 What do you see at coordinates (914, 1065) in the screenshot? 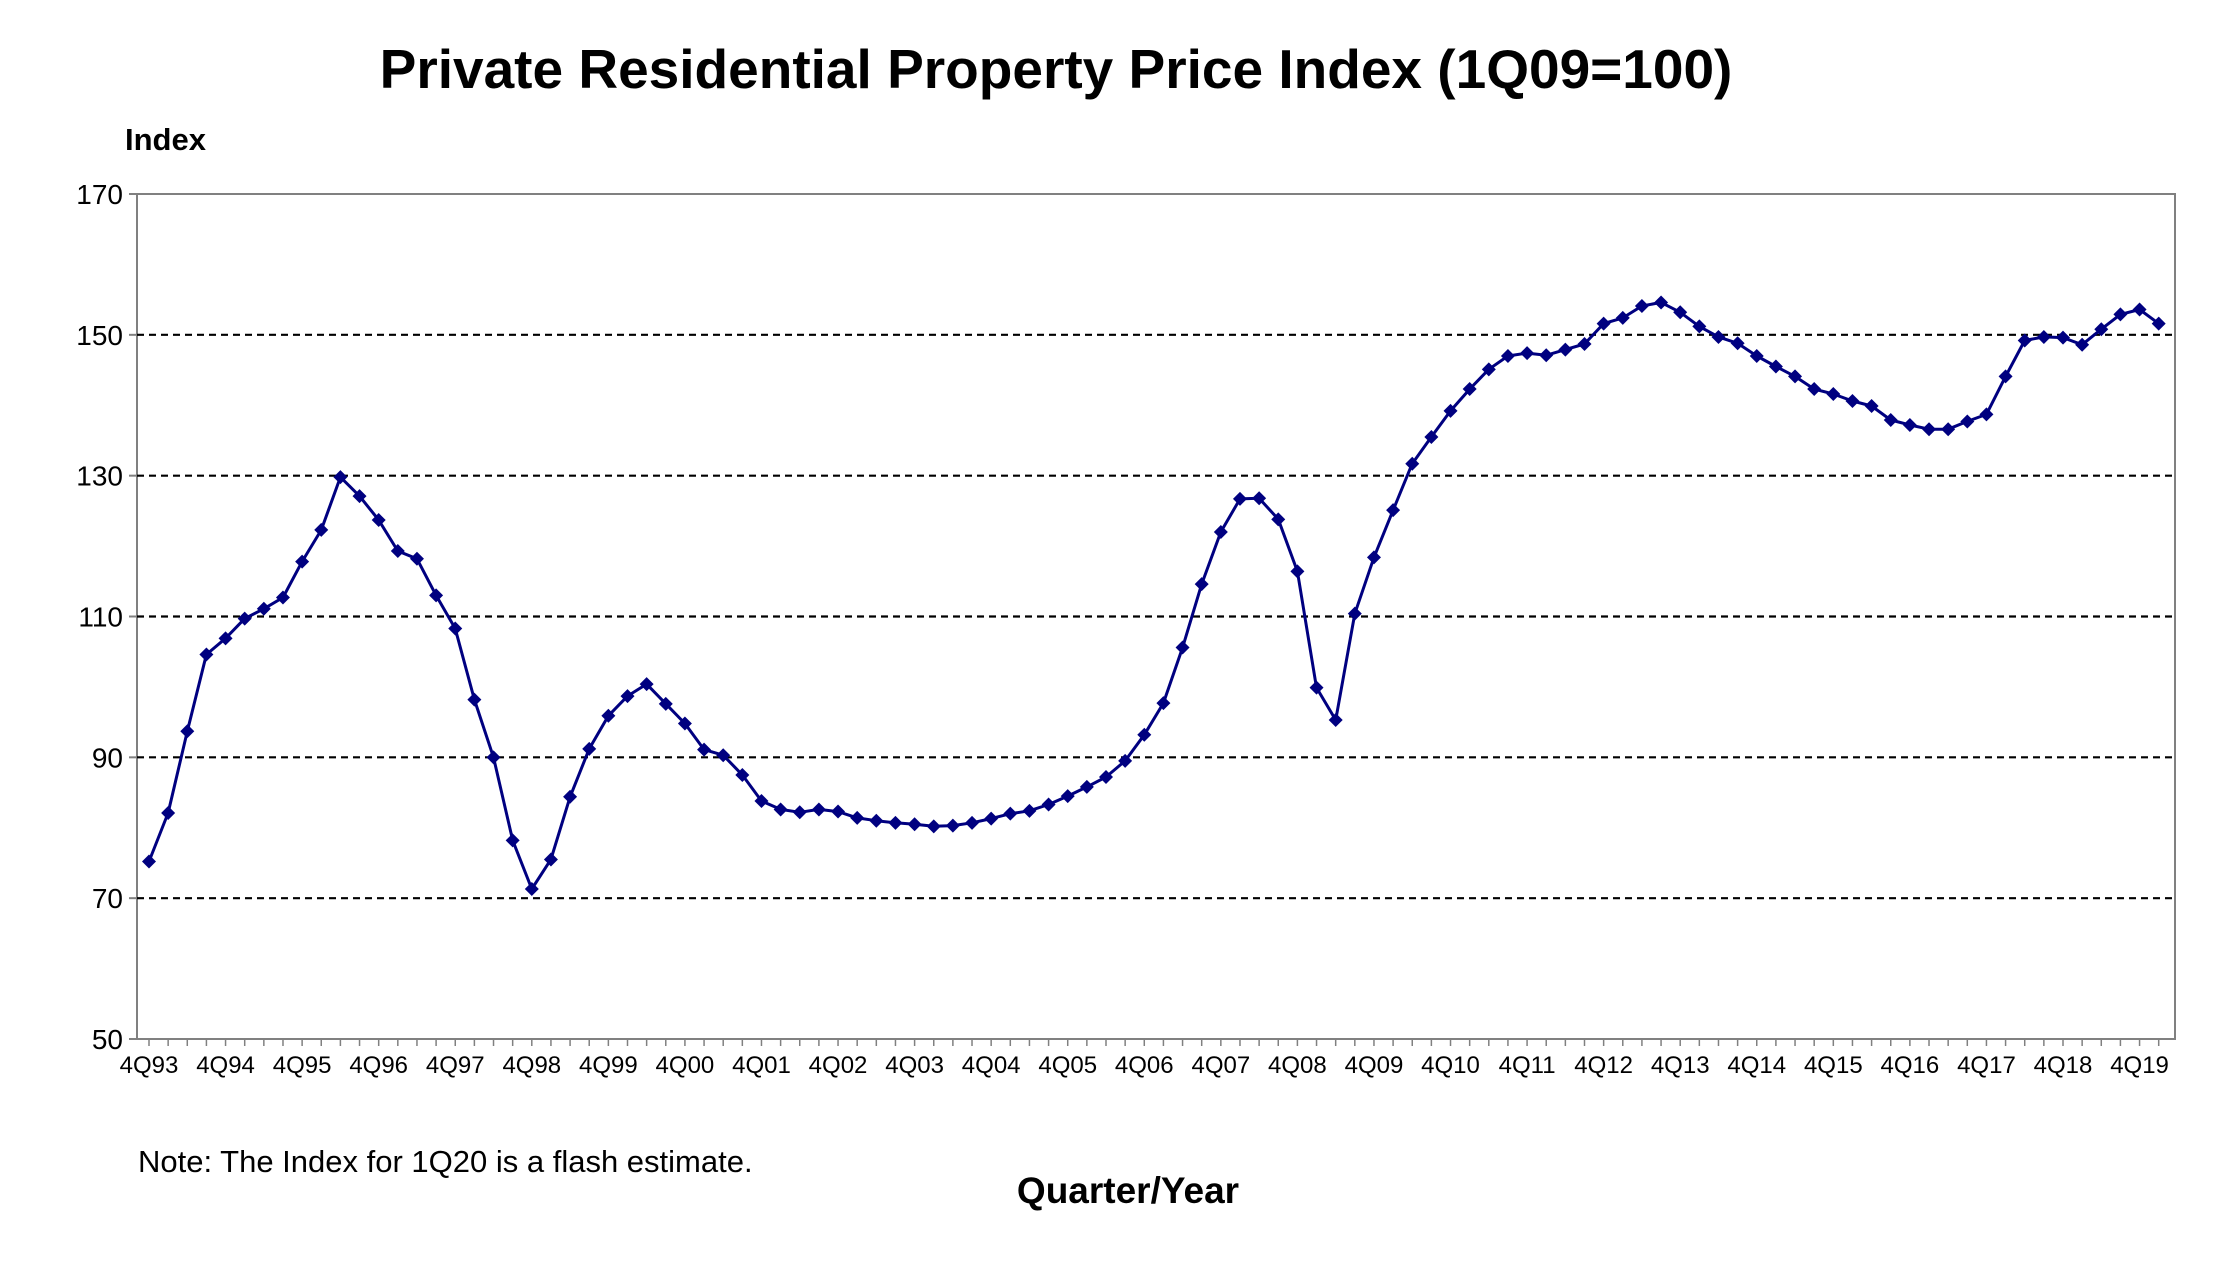
I see `x-tick-label: 4Q03` at bounding box center [914, 1065].